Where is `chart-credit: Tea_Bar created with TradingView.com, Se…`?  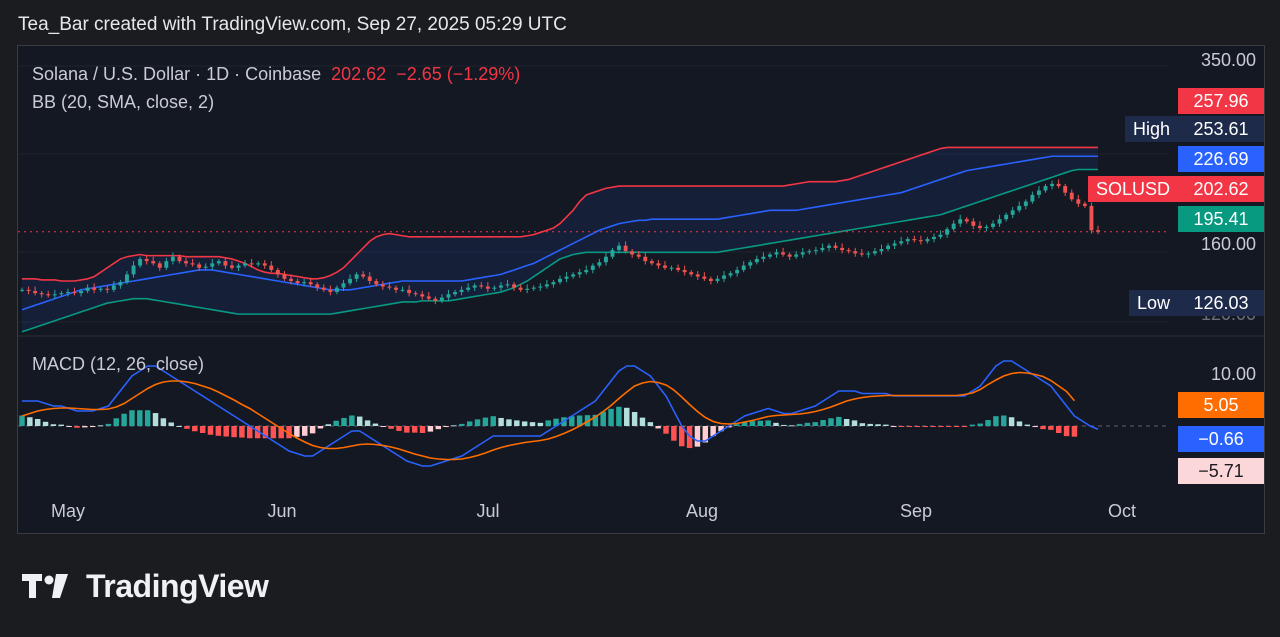 chart-credit: Tea_Bar created with TradingView.com, Se… is located at coordinates (292, 24).